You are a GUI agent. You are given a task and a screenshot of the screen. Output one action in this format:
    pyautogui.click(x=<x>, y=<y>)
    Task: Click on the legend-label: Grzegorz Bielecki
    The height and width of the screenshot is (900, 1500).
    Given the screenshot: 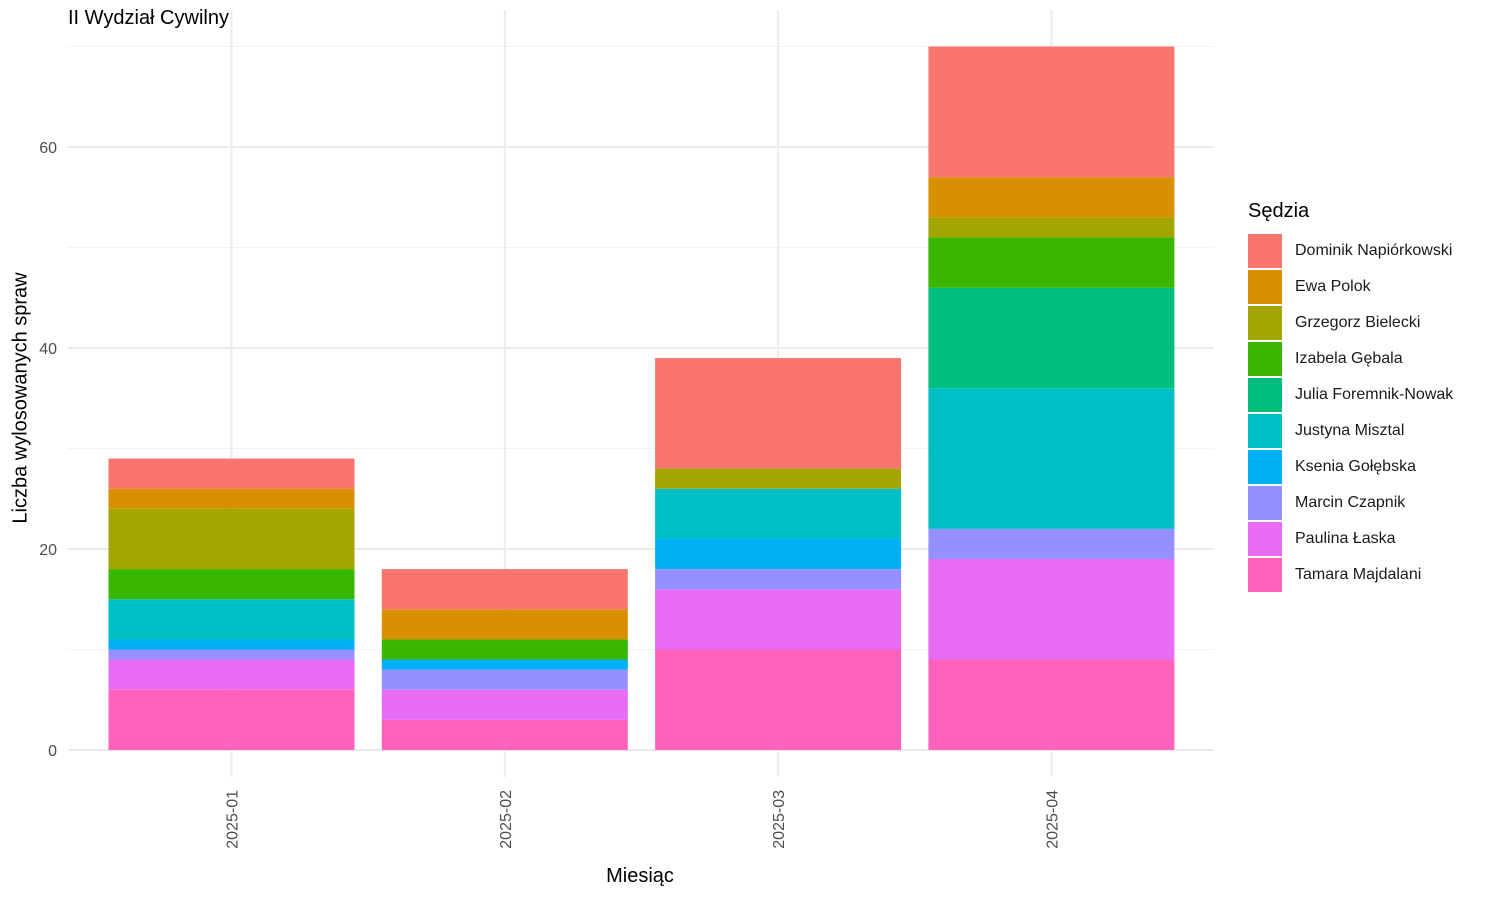 What is the action you would take?
    pyautogui.click(x=1358, y=322)
    